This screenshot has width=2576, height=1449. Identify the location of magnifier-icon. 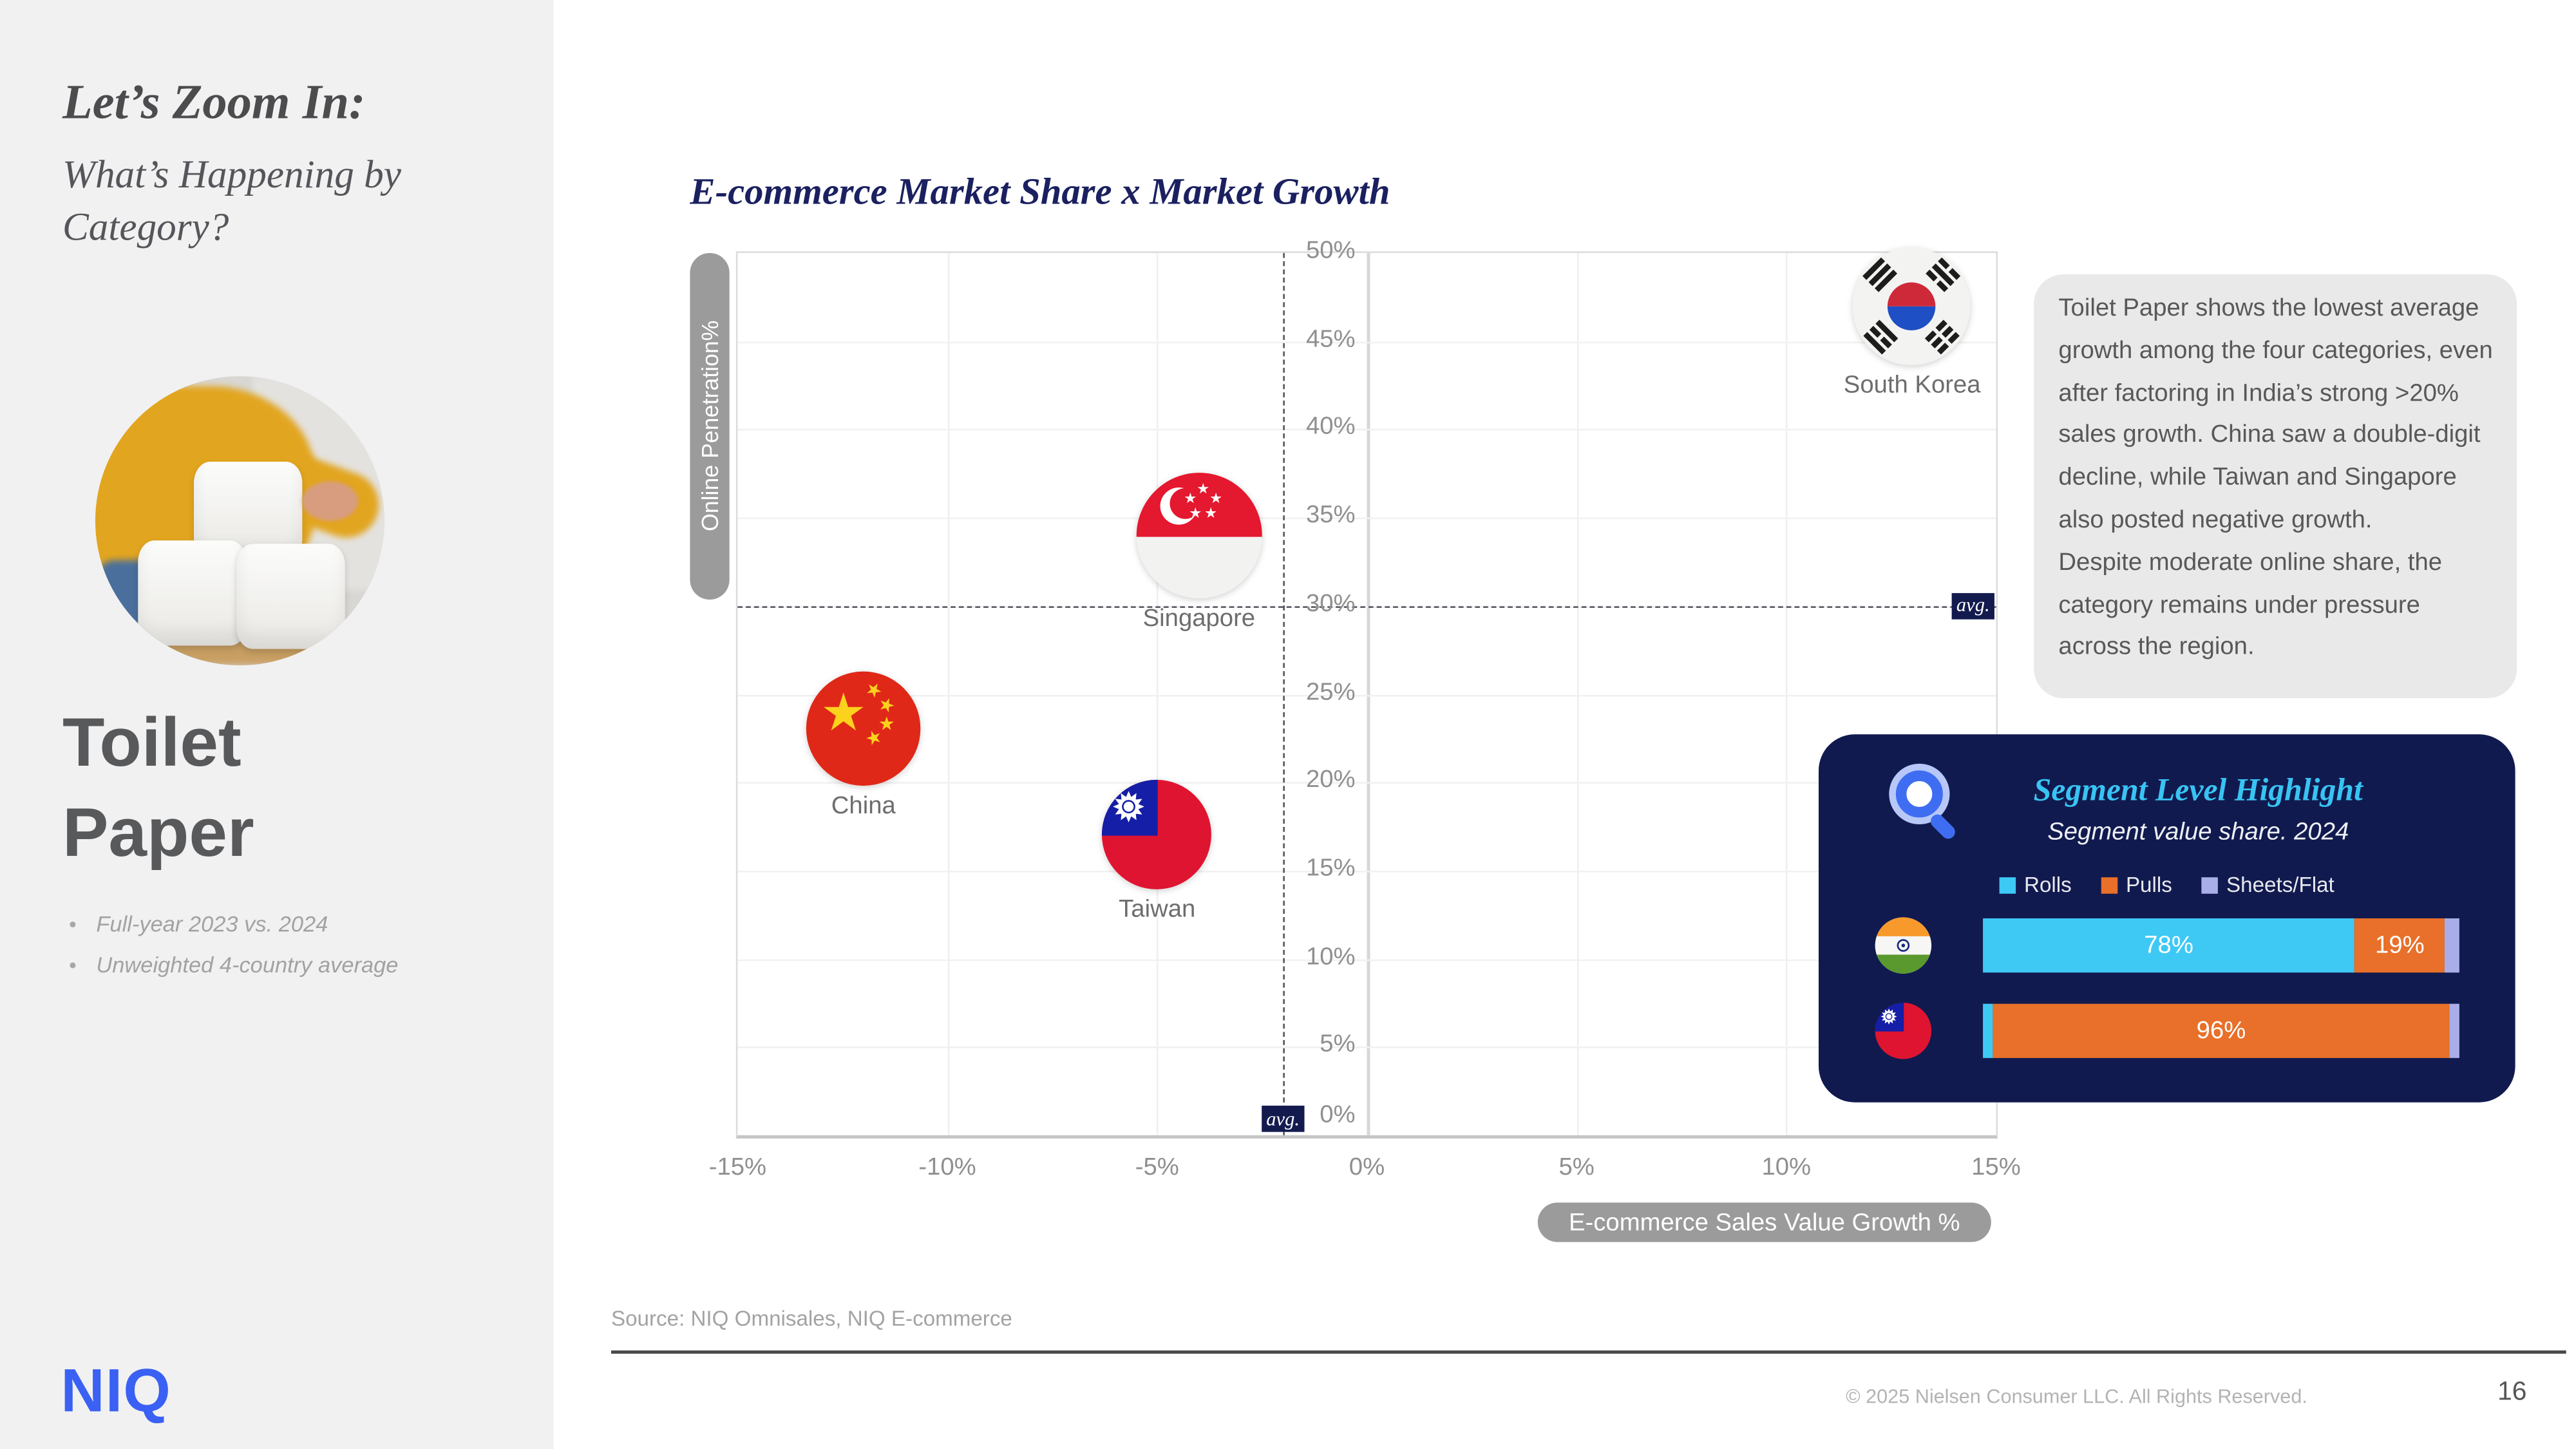
(1925, 800).